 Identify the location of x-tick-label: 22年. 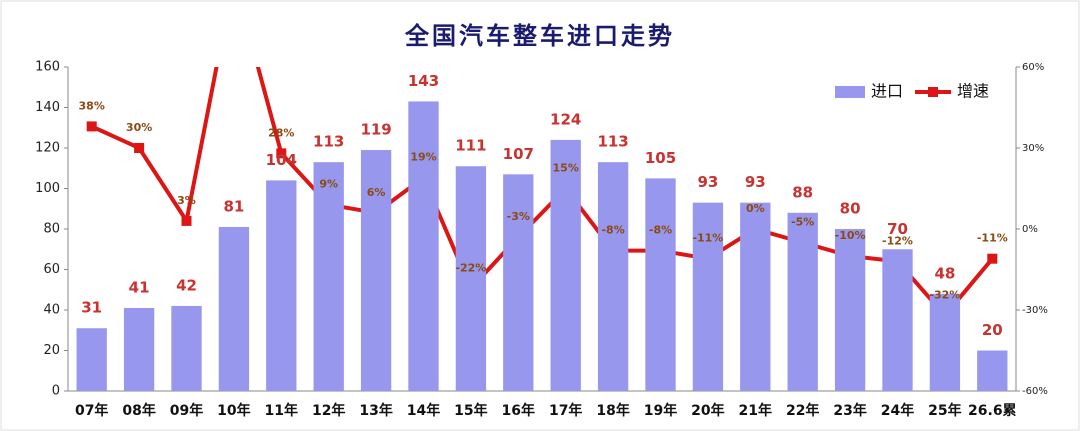
(802, 410).